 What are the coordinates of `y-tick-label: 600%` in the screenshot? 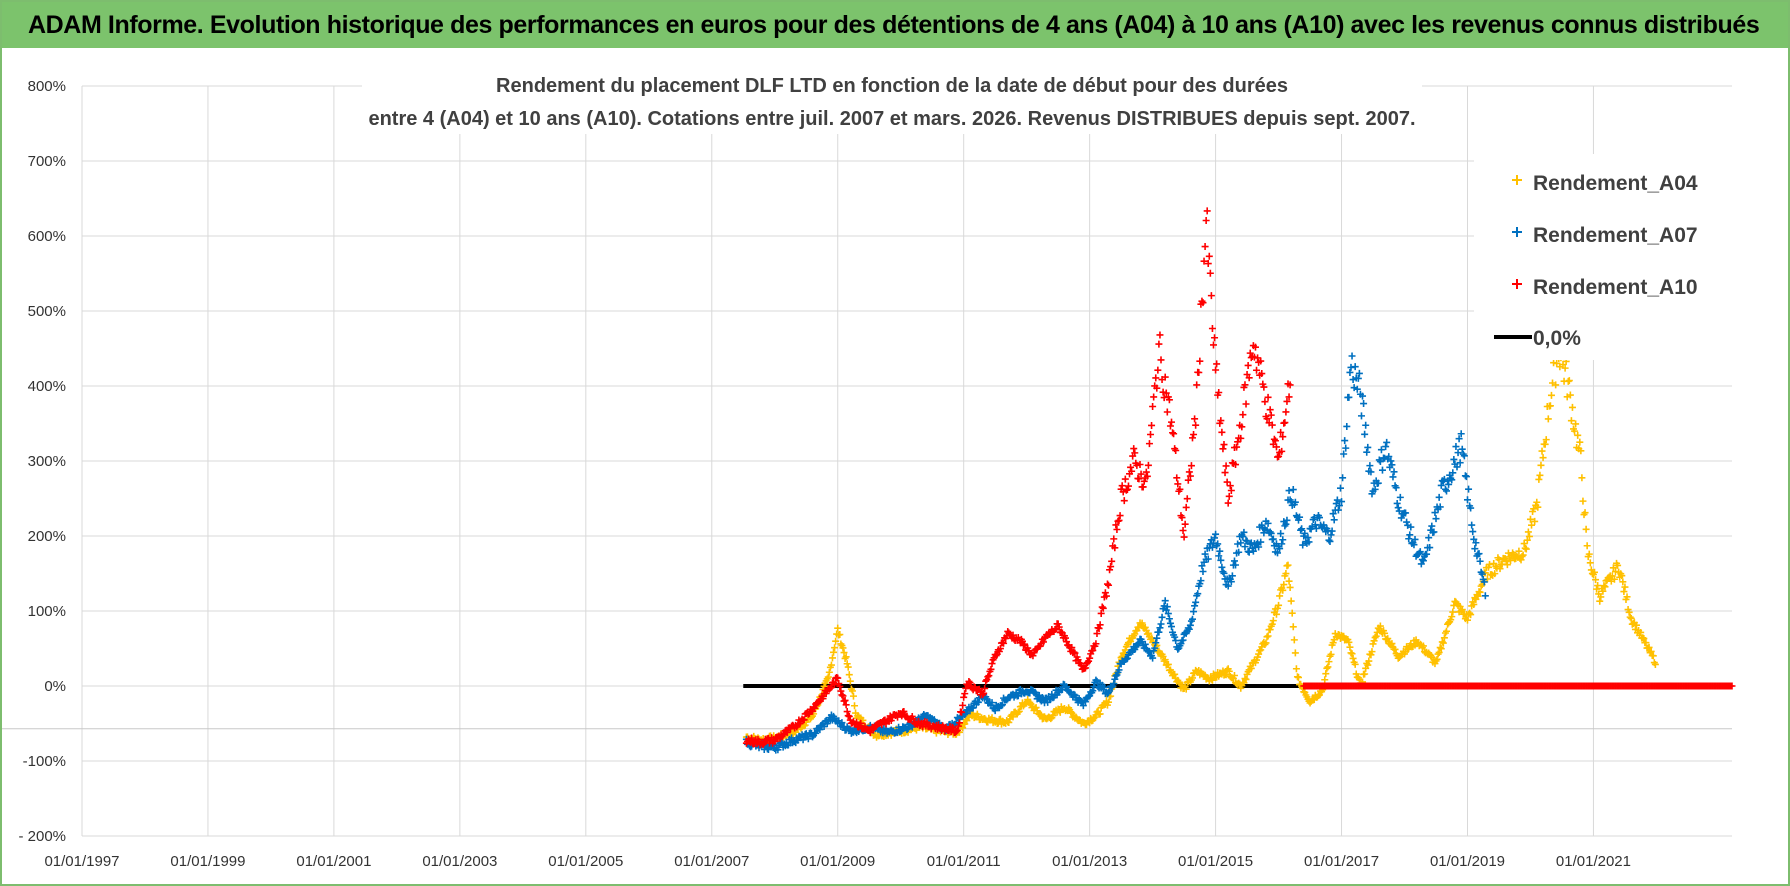 It's located at (47, 236).